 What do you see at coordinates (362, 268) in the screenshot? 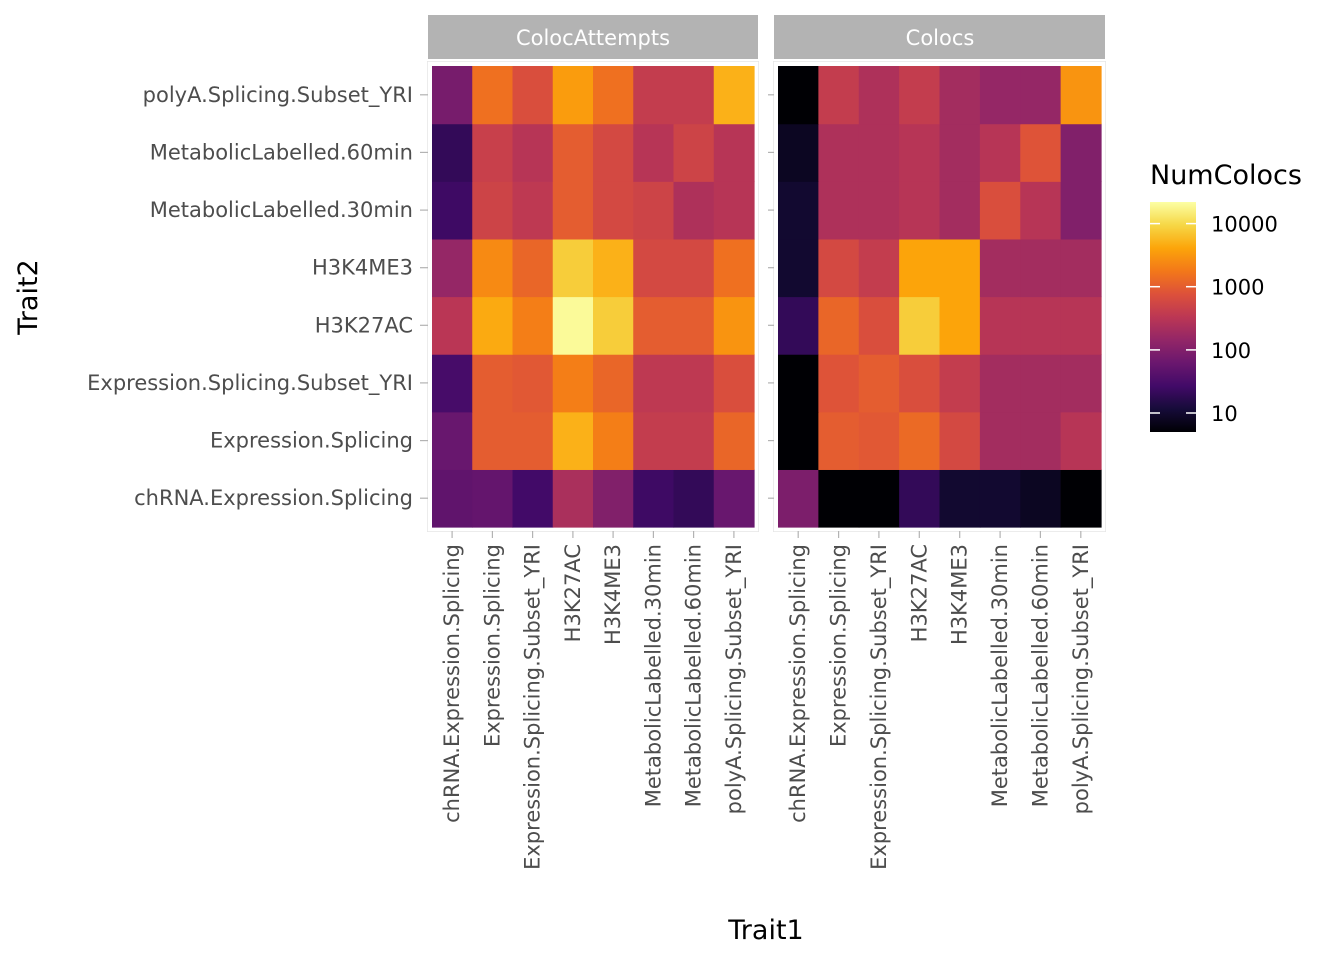
I see `y-tick-label: H3K4ME3` at bounding box center [362, 268].